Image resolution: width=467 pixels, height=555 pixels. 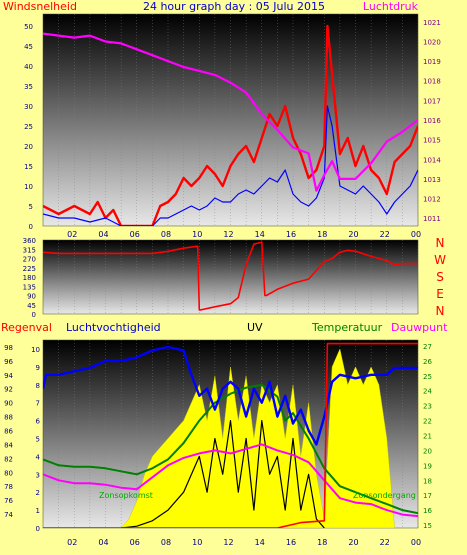 What do you see at coordinates (8, 390) in the screenshot?
I see `y-tick-label: 92` at bounding box center [8, 390].